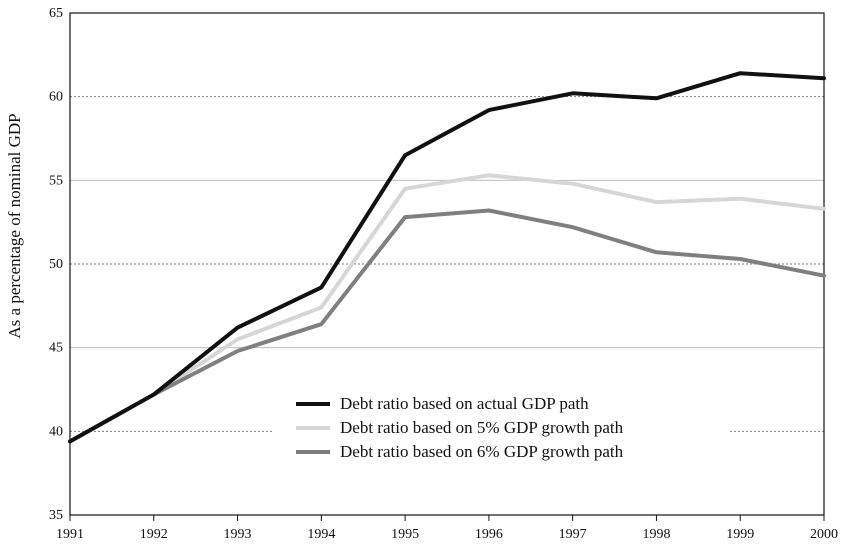  Describe the element at coordinates (405, 534) in the screenshot. I see `x-tick-label: 1995` at that location.